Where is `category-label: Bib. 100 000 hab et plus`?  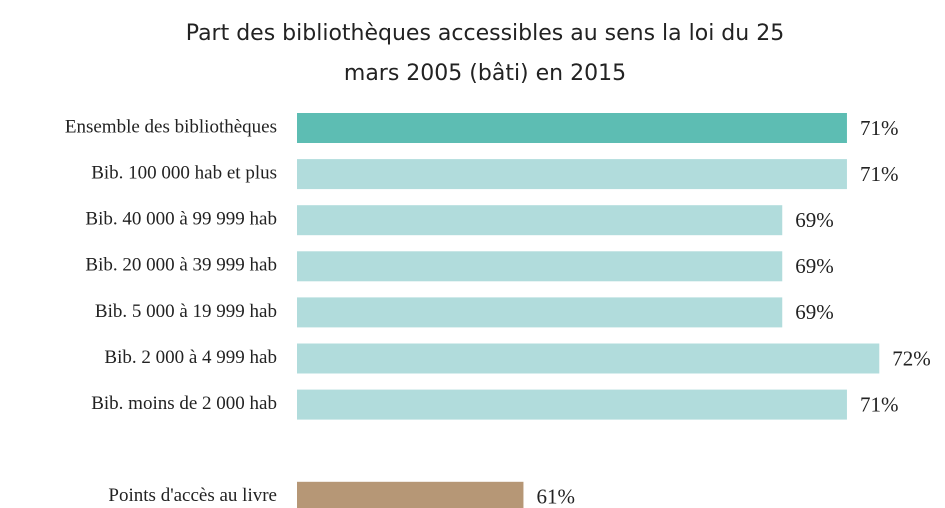 category-label: Bib. 100 000 hab et plus is located at coordinates (184, 172).